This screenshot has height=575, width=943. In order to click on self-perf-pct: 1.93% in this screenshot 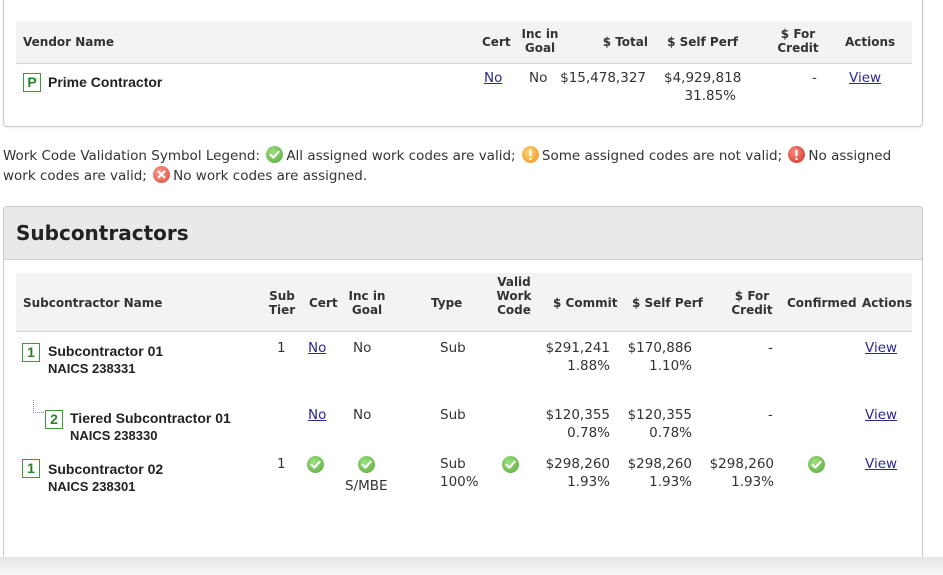, I will do `click(670, 482)`.